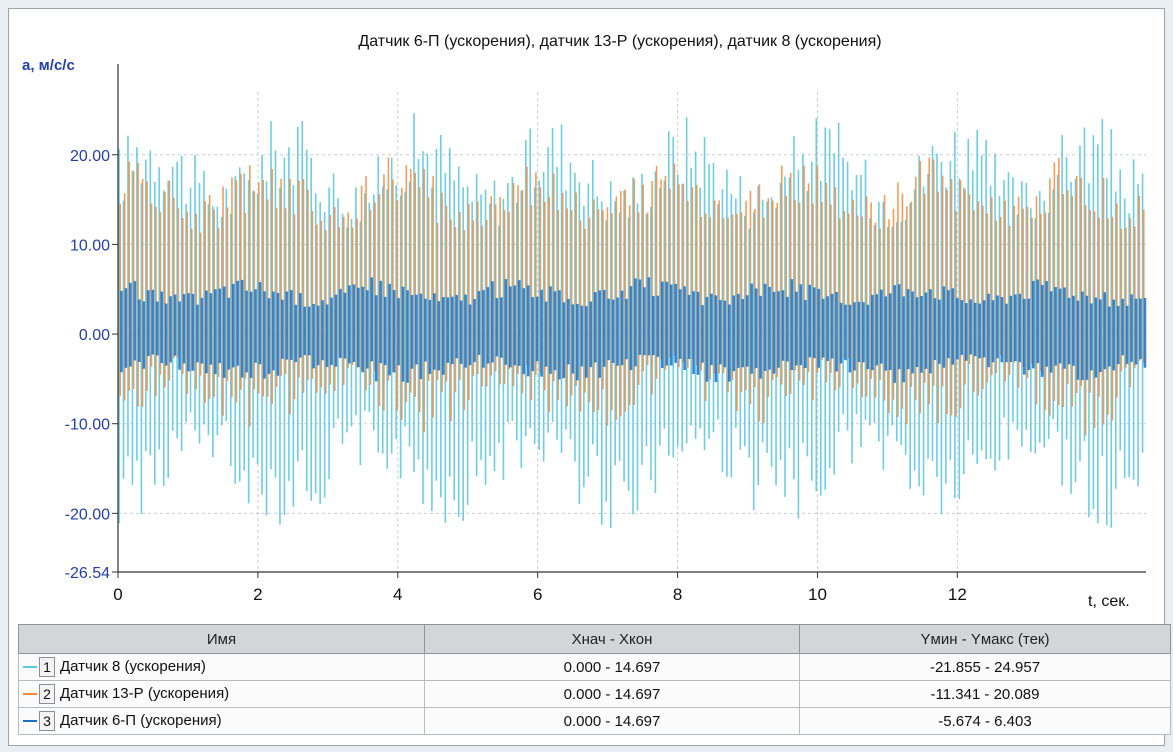  Describe the element at coordinates (1109, 601) in the screenshot. I see `x-axis-label: t, сек.` at that location.